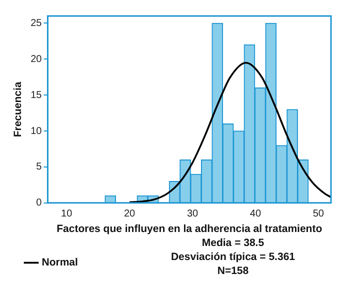 The width and height of the screenshot is (343, 286). What do you see at coordinates (189, 229) in the screenshot?
I see `x-axis-title: Factores que influyen en la adherencia al tratamiento` at bounding box center [189, 229].